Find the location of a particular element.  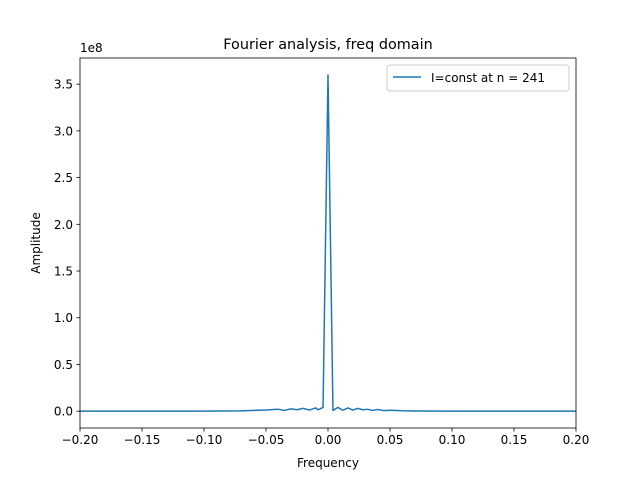

y-tick-label: 2.5 is located at coordinates (63, 178).